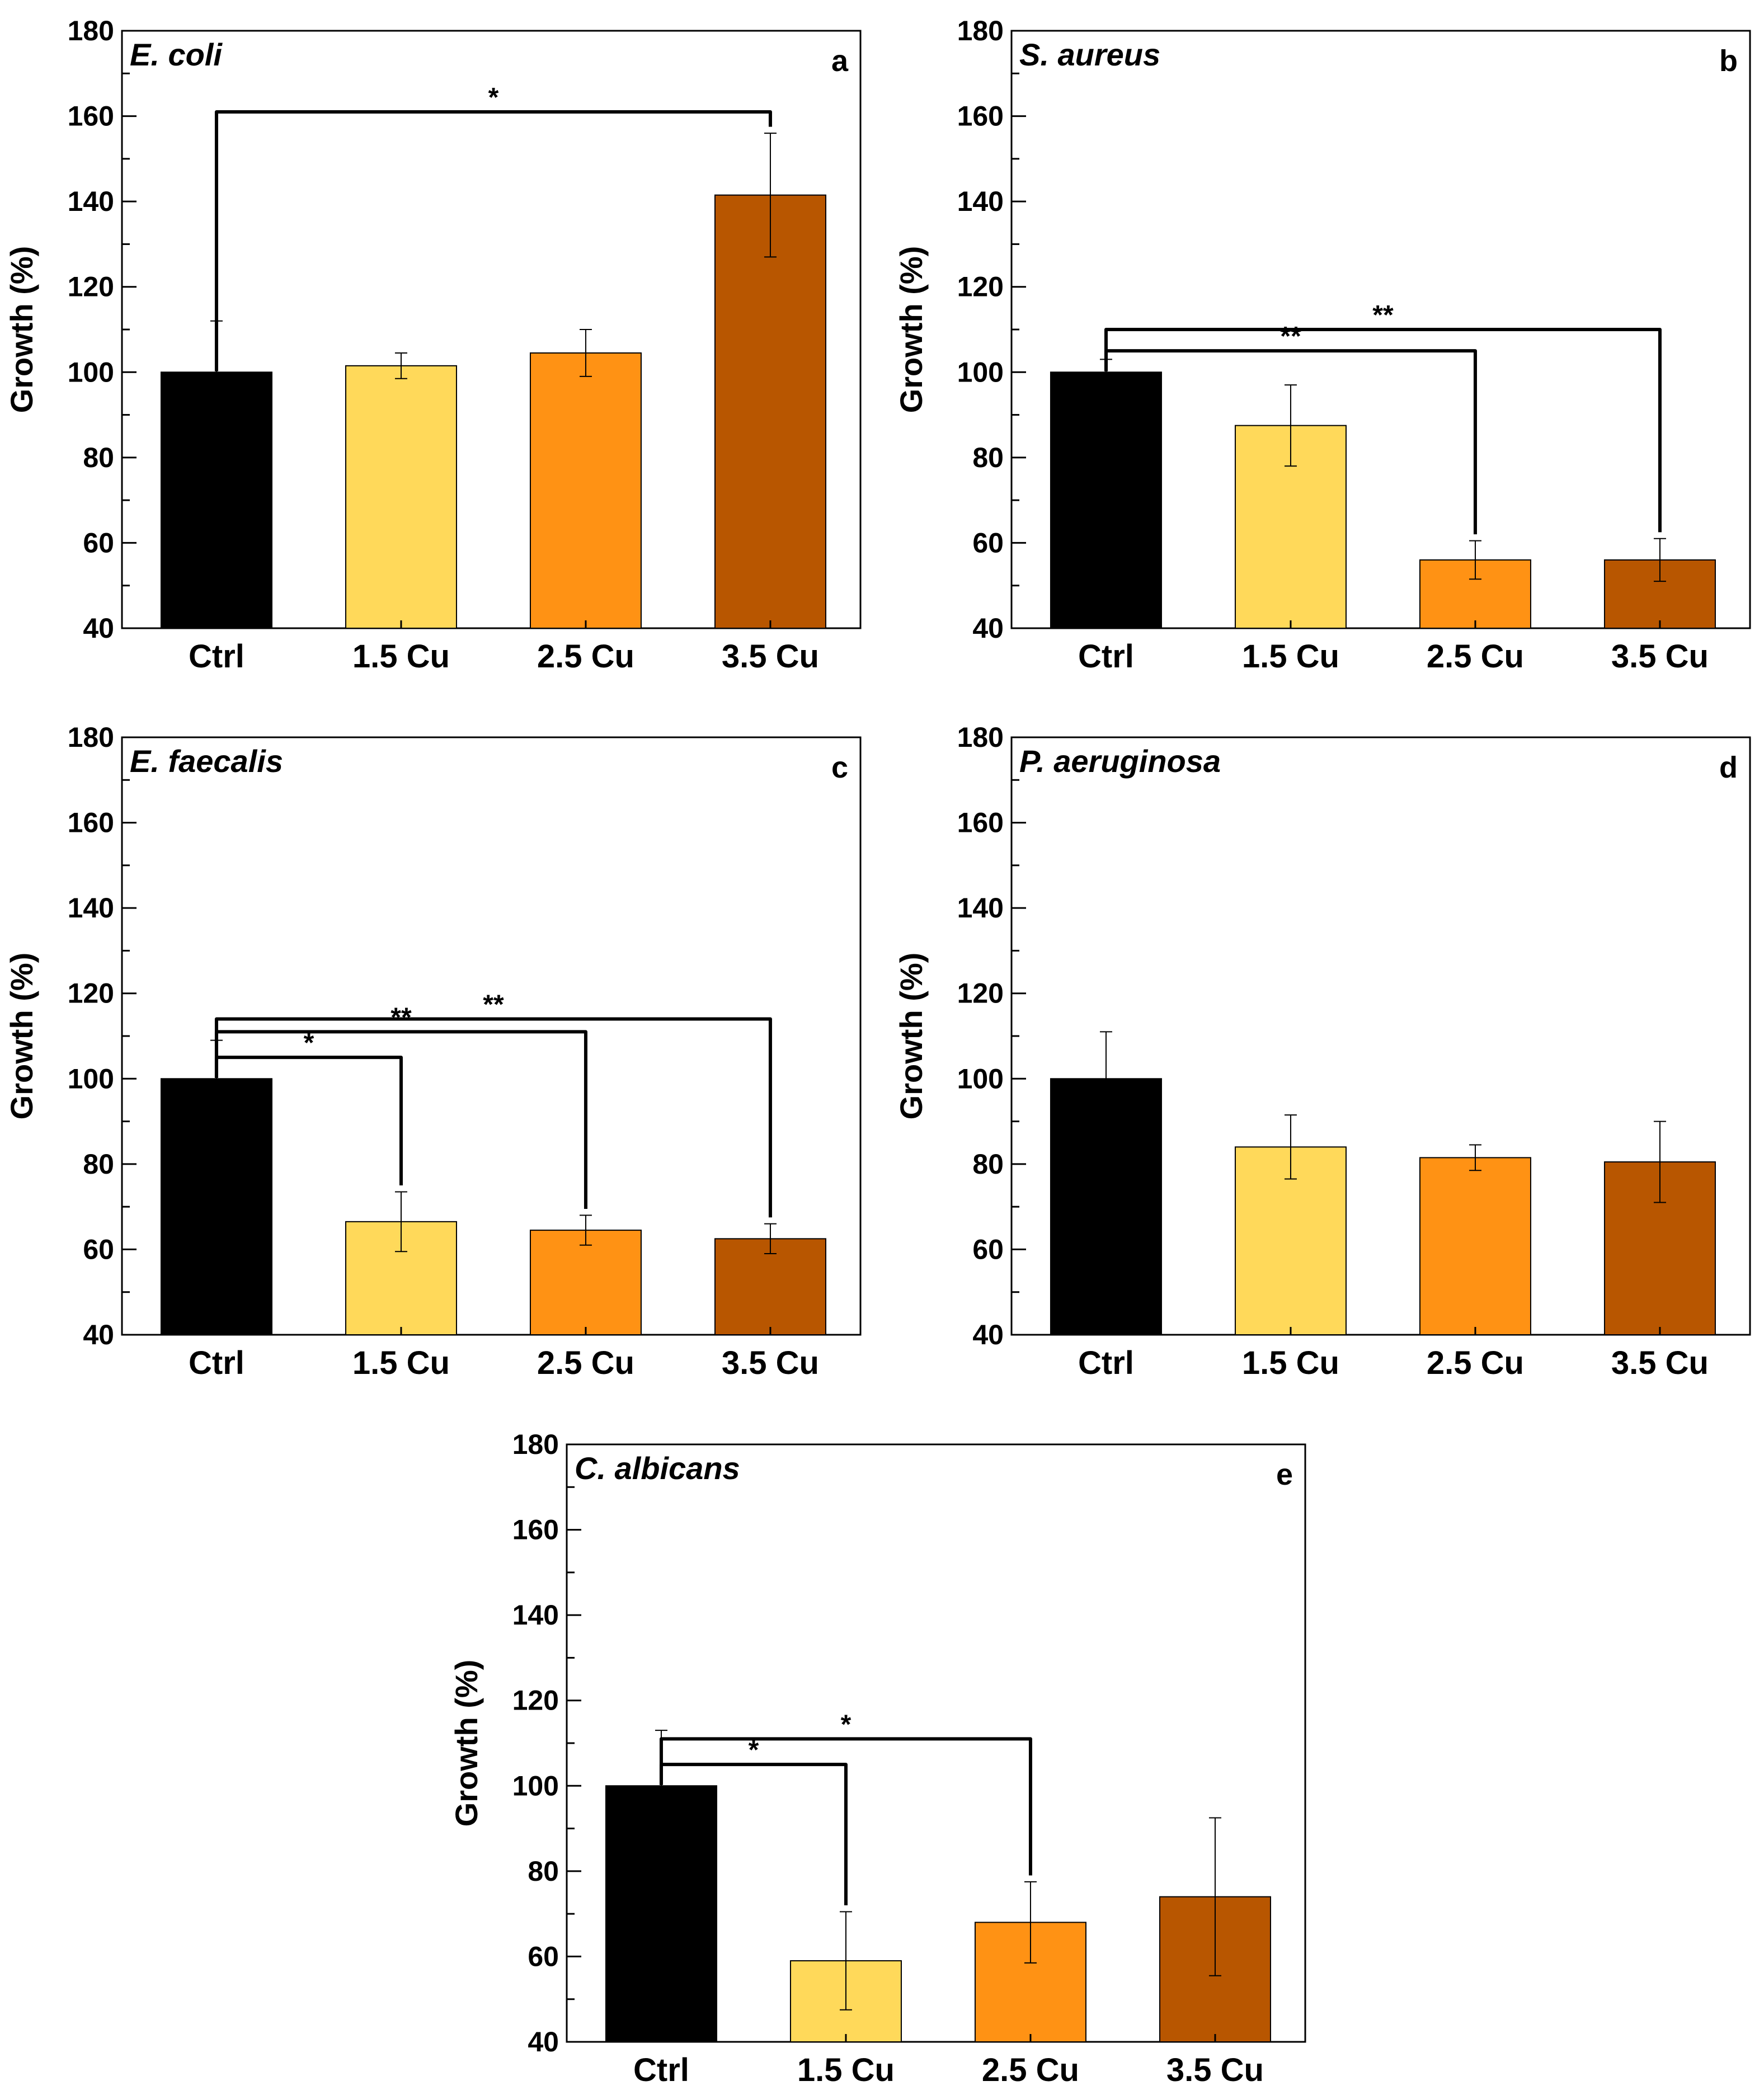 The image size is (1764, 2095). I want to click on species-title: S. aureus, so click(1089, 55).